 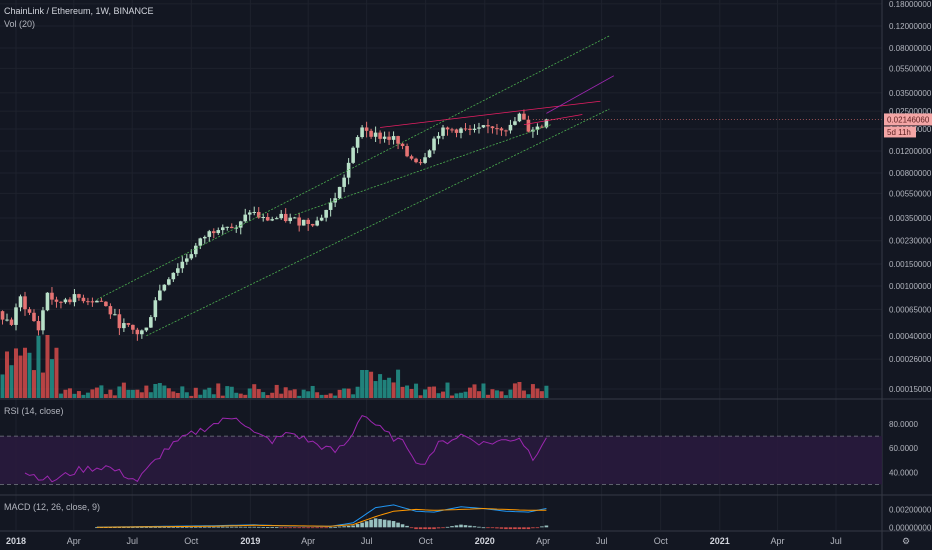 I want to click on macd-tick-label: 0.00000000, so click(x=910, y=527).